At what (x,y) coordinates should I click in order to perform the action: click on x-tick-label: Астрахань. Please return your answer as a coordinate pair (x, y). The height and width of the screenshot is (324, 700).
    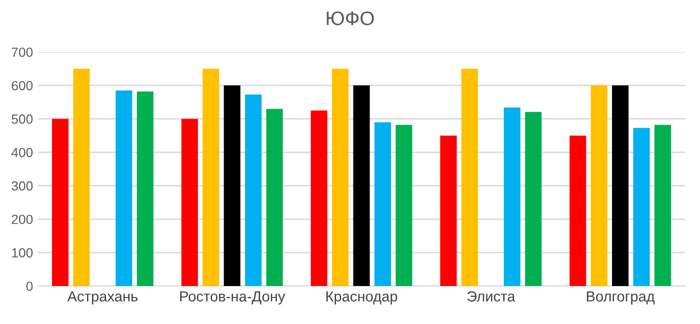
    Looking at the image, I should click on (102, 297).